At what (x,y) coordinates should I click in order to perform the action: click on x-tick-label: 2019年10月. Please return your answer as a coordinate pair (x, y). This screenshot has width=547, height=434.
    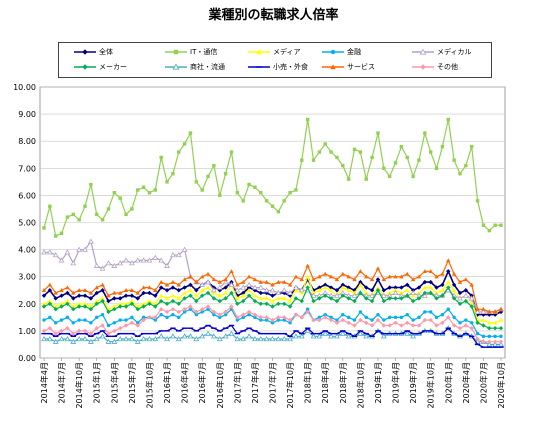
    Looking at the image, I should click on (431, 385).